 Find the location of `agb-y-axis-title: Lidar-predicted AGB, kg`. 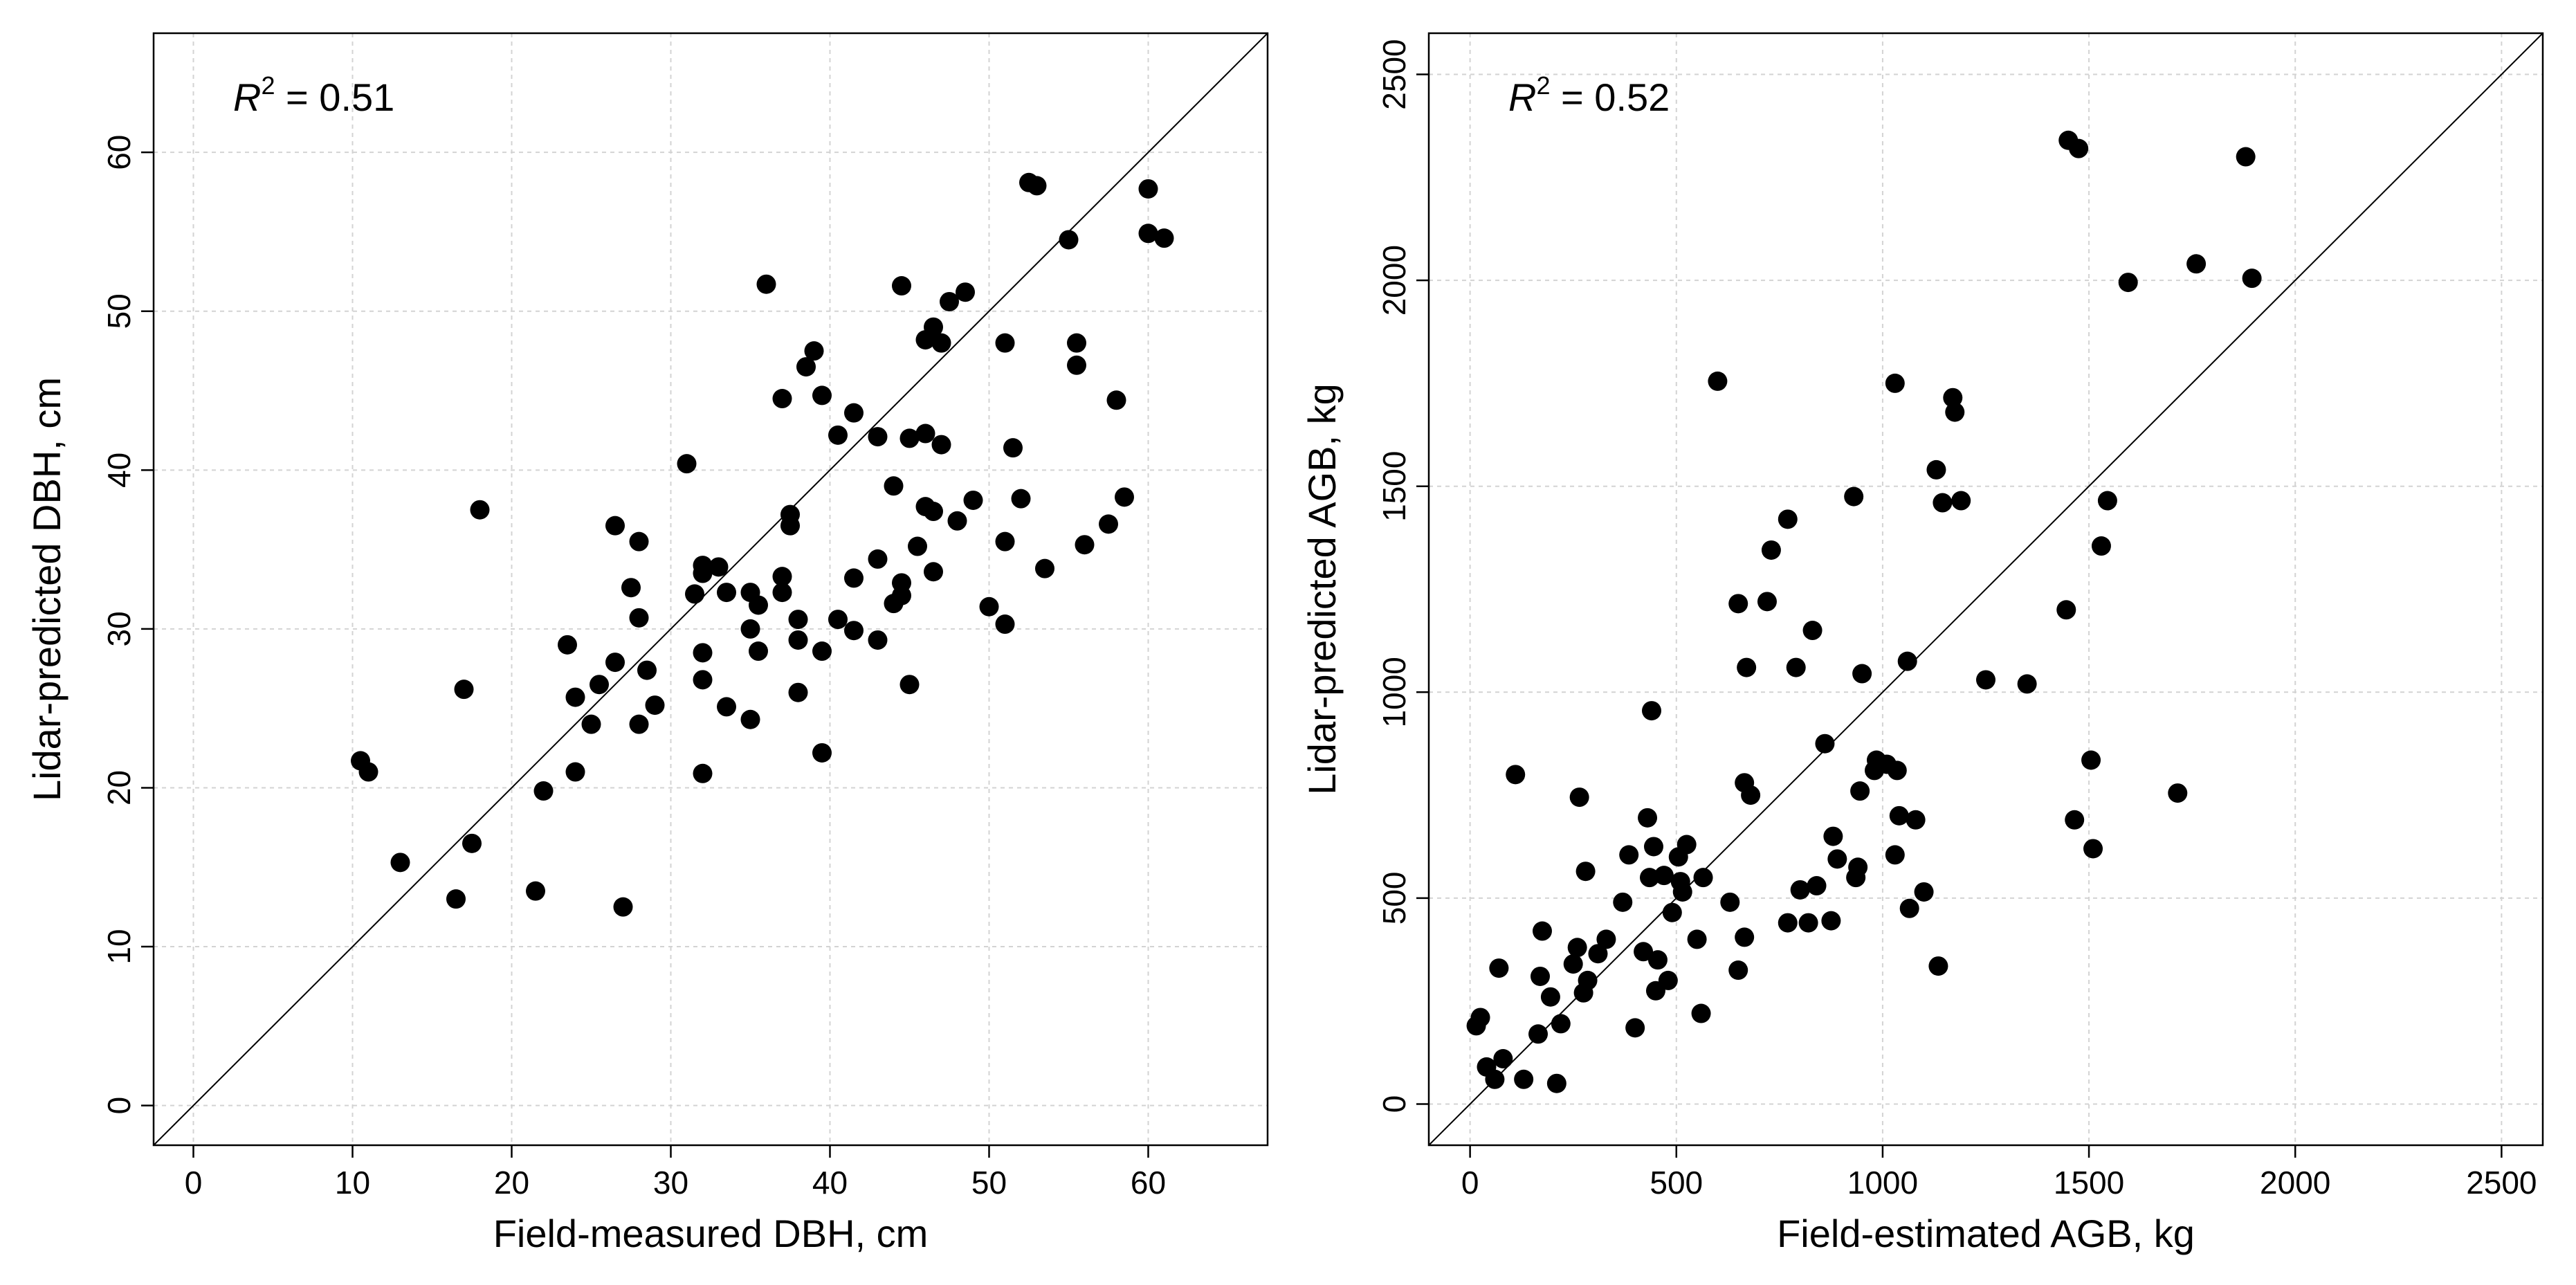

agb-y-axis-title: Lidar-predicted AGB, kg is located at coordinates (1322, 589).